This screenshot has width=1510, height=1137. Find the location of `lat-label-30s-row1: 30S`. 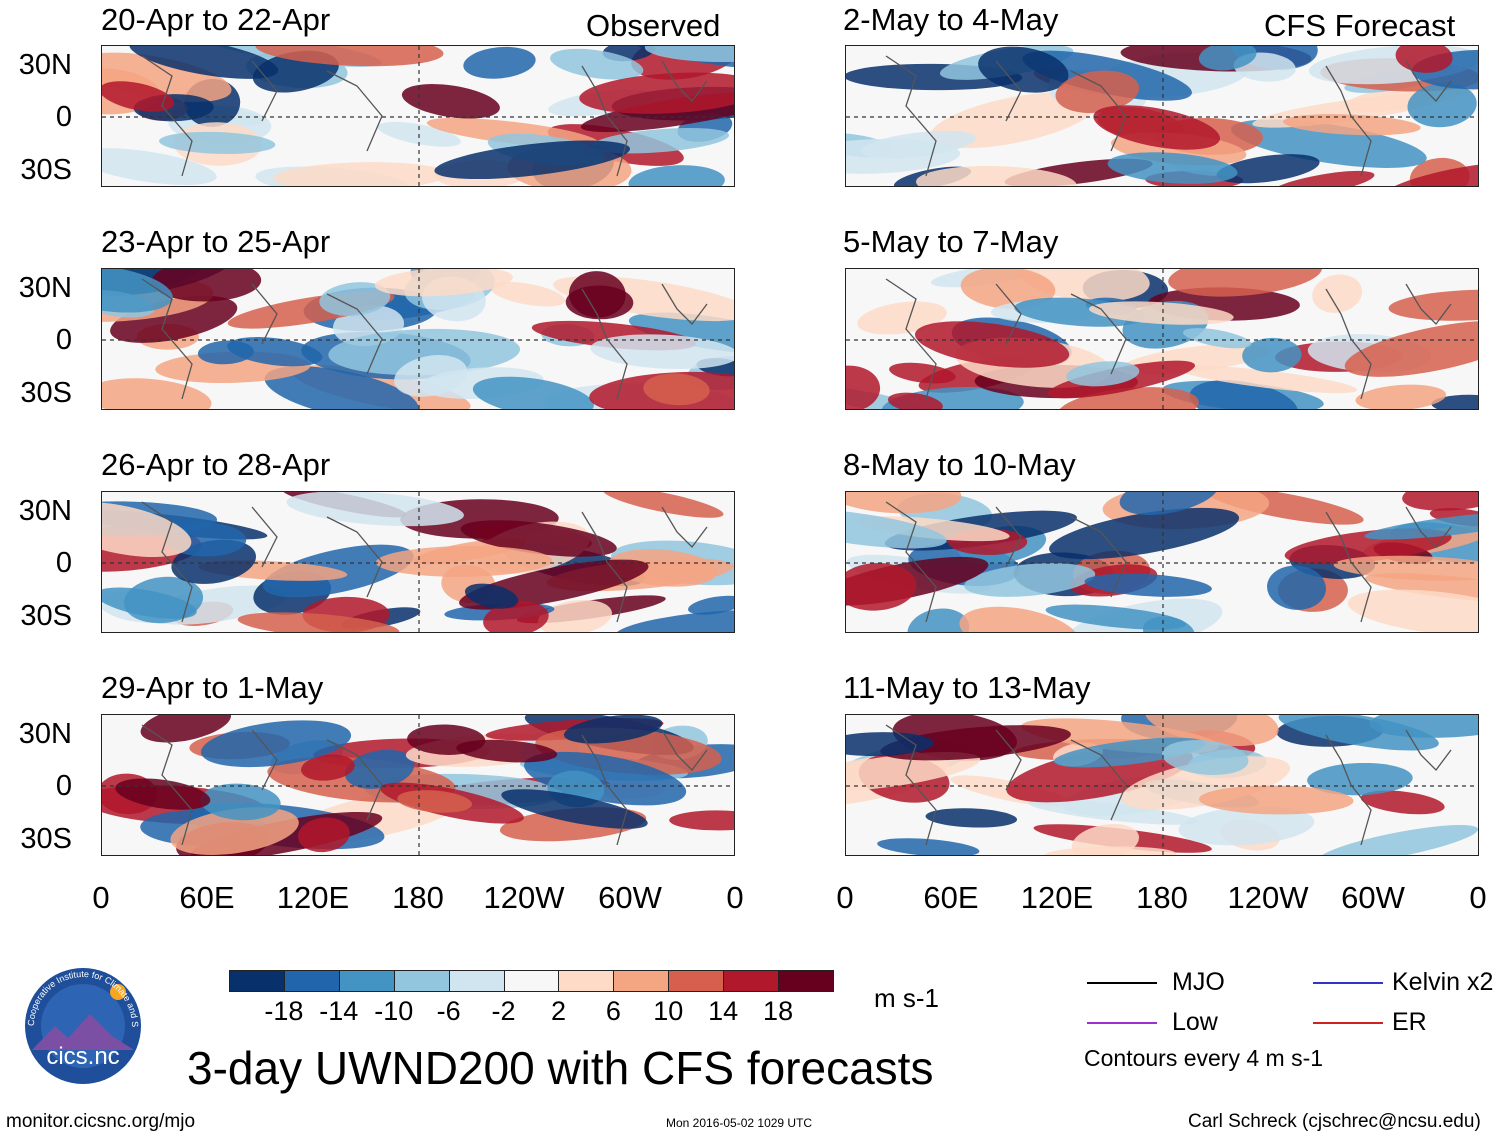

lat-label-30s-row1: 30S is located at coordinates (46, 170).